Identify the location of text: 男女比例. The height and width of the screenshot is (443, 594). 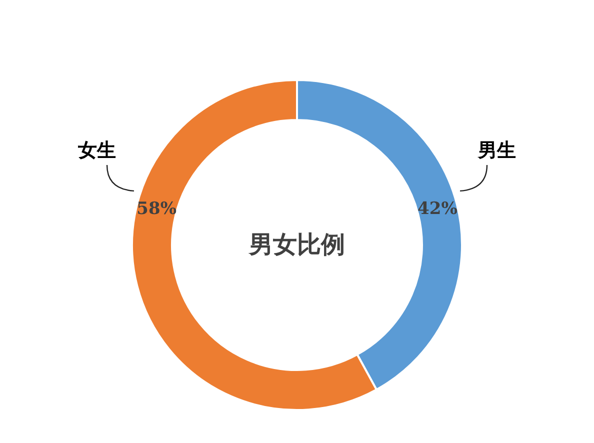
(296, 245).